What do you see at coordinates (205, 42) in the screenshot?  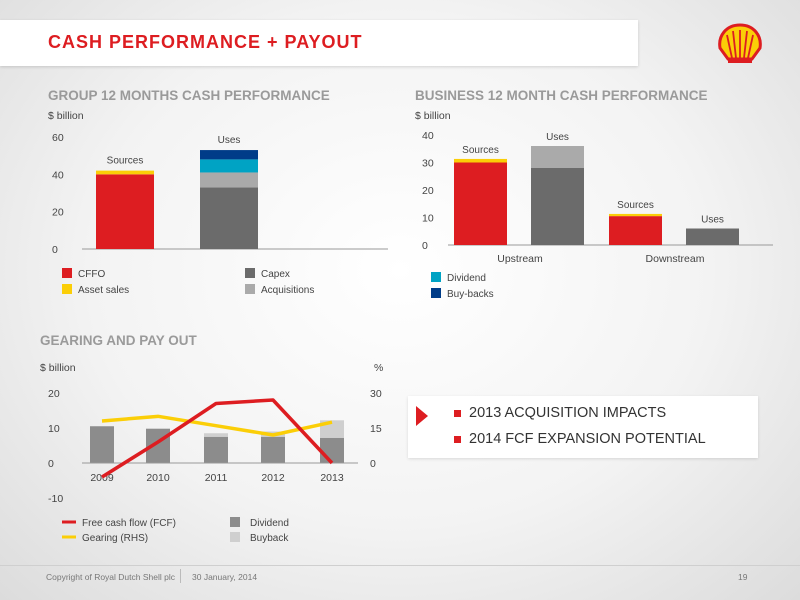 I see `page-title: CASH PERFORMANCE + PAYOUT` at bounding box center [205, 42].